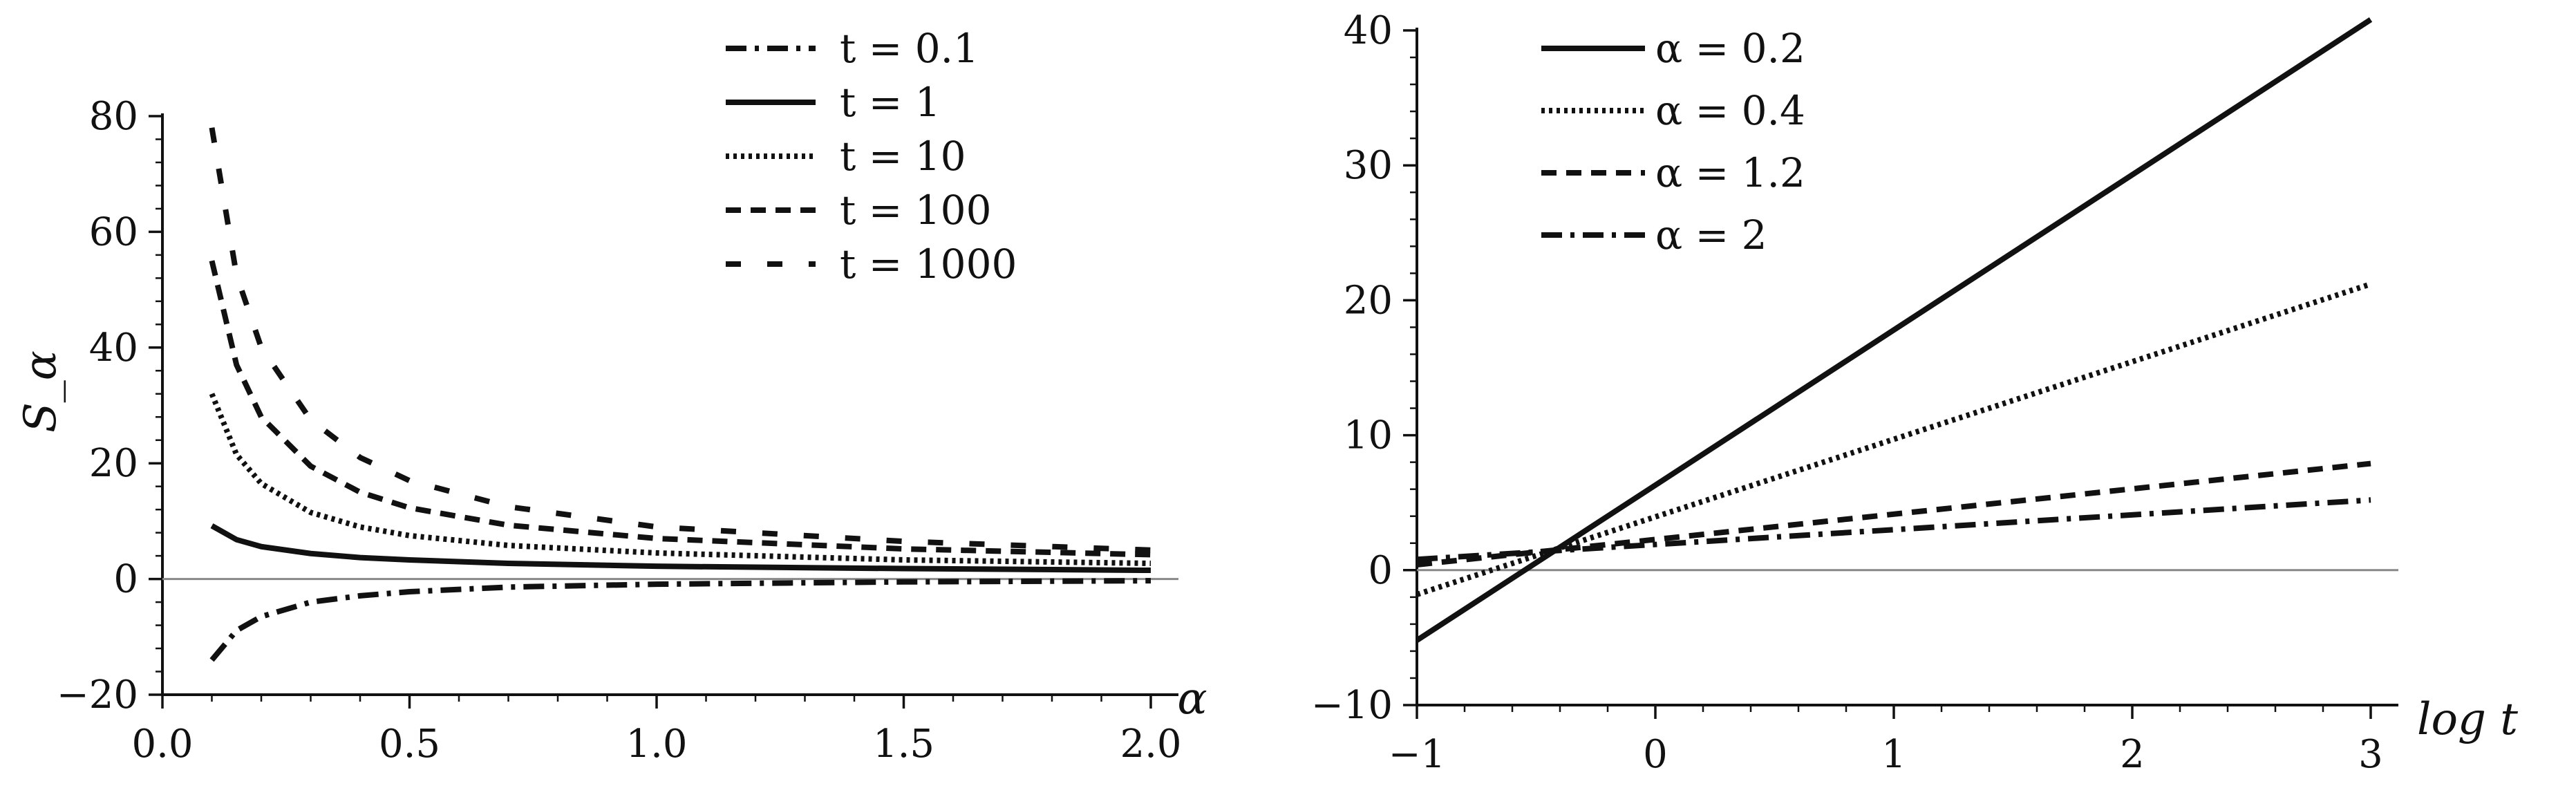 This screenshot has height=806, width=2576. Describe the element at coordinates (1730, 110) in the screenshot. I see `legend-label-2: α = 0.4` at that location.